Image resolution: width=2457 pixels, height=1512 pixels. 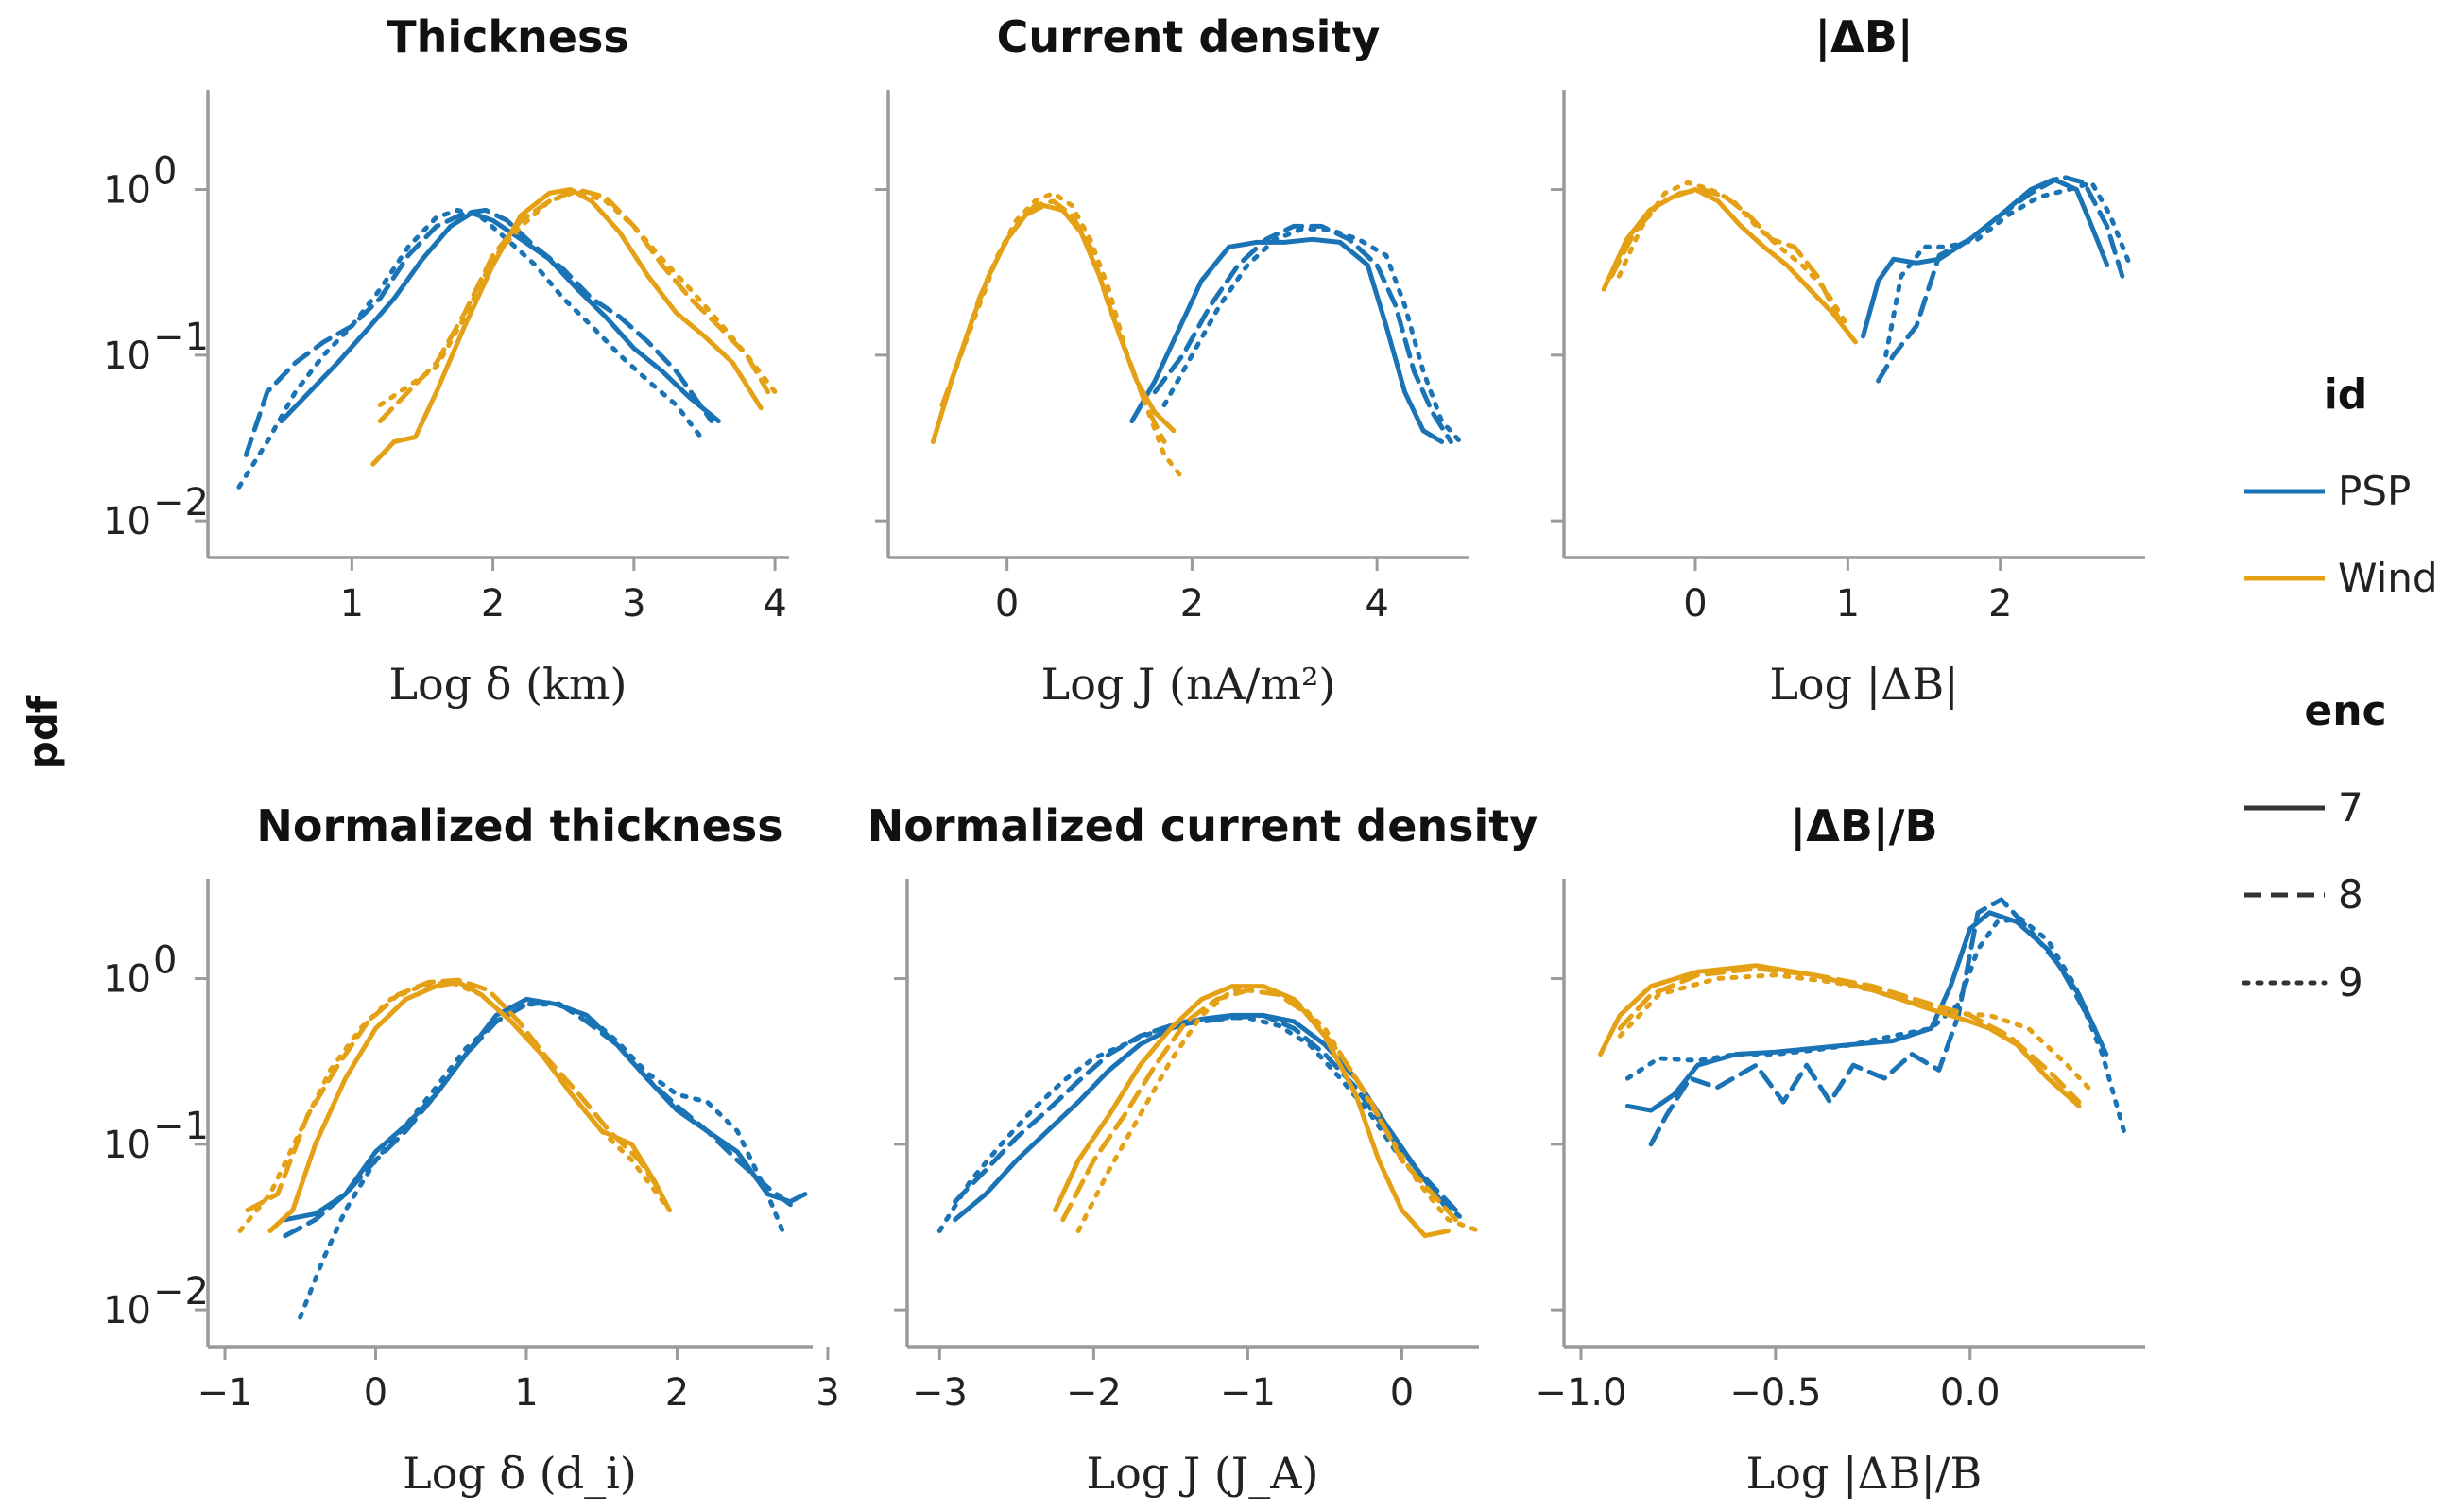 I want to click on x-tick-label: 0.0, so click(x=1970, y=1393).